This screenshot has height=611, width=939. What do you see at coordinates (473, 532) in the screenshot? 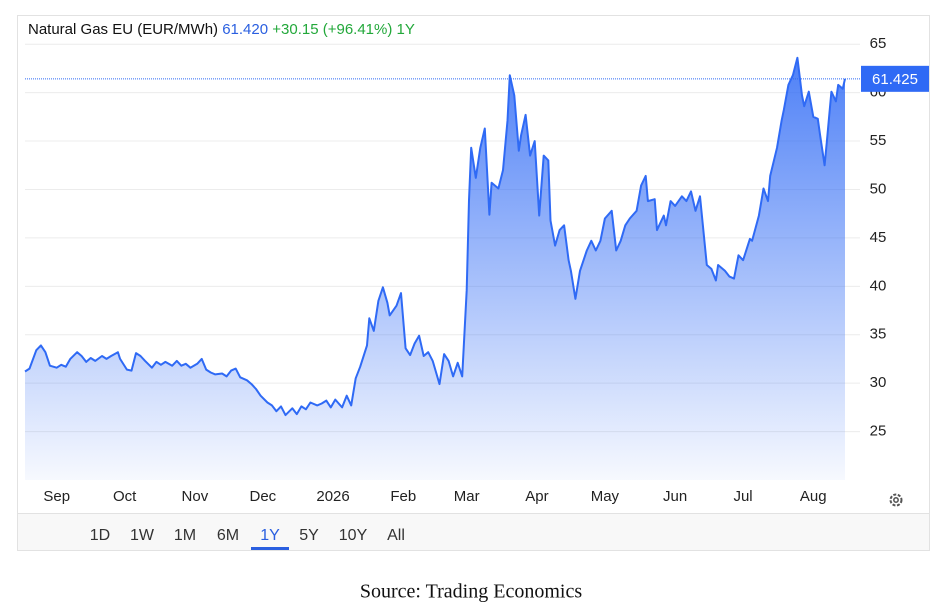
I see `range-bar` at bounding box center [473, 532].